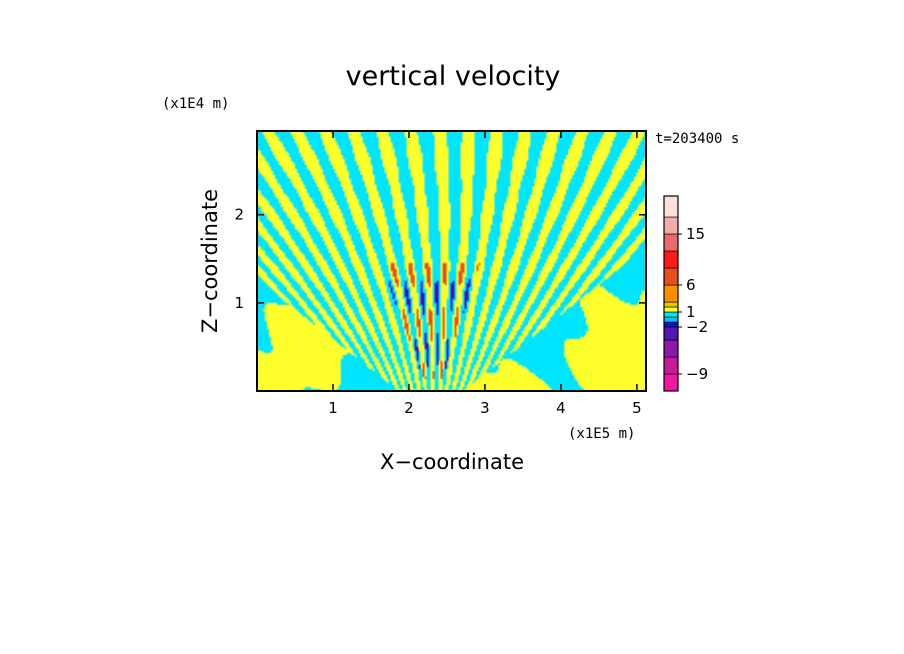 Image resolution: width=904 pixels, height=654 pixels. Describe the element at coordinates (440, 259) in the screenshot. I see `y-axis: 12` at that location.